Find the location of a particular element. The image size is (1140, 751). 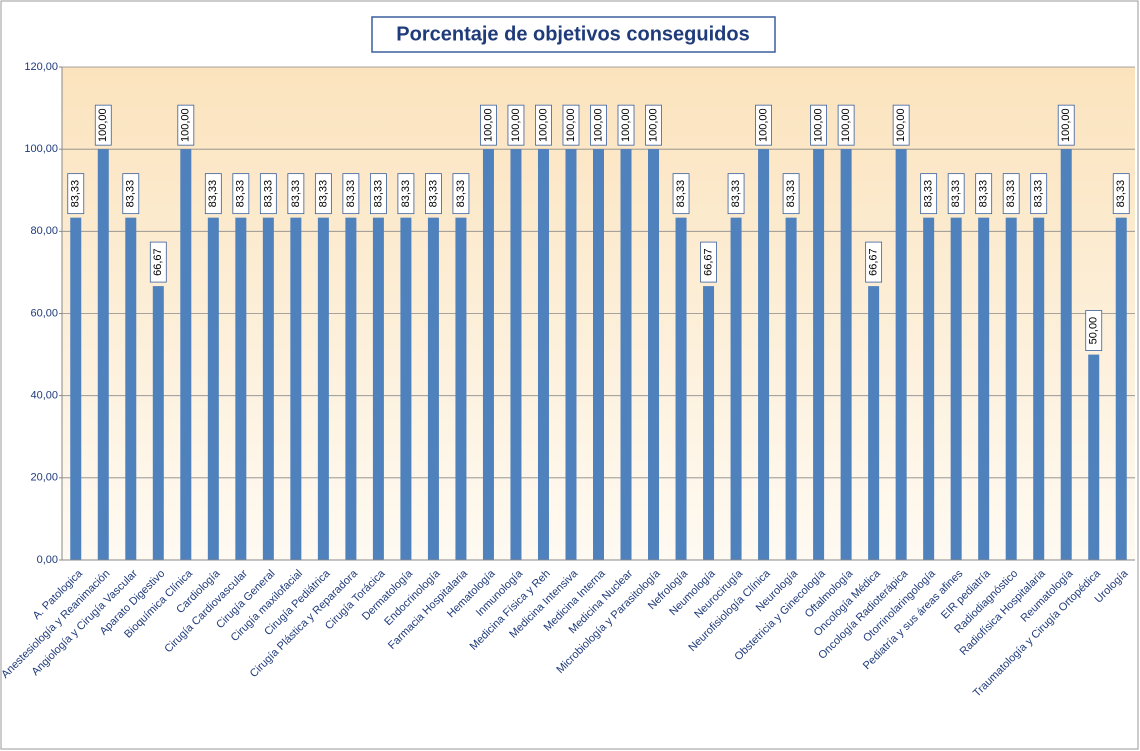

y-tick-label: 60,00 is located at coordinates (44, 313).